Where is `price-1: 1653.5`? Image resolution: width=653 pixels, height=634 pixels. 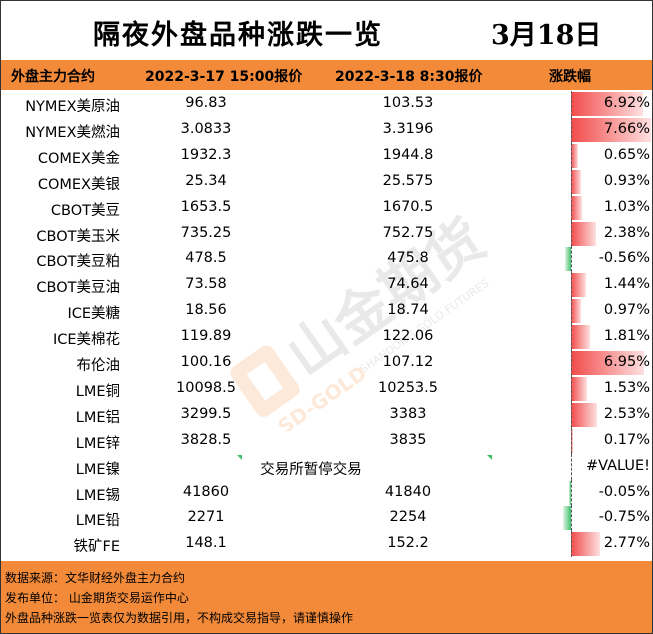
price-1: 1653.5 is located at coordinates (206, 206).